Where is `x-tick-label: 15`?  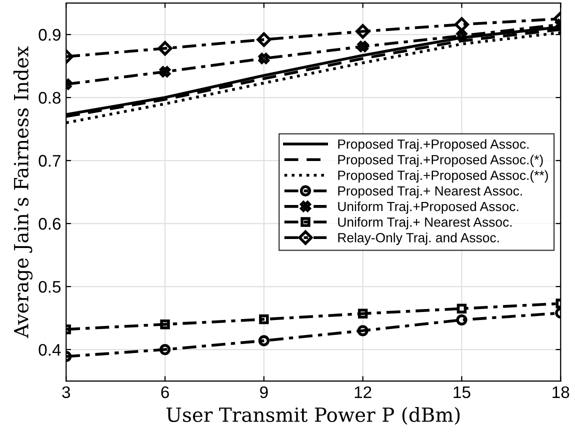 x-tick-label: 15 is located at coordinates (462, 392).